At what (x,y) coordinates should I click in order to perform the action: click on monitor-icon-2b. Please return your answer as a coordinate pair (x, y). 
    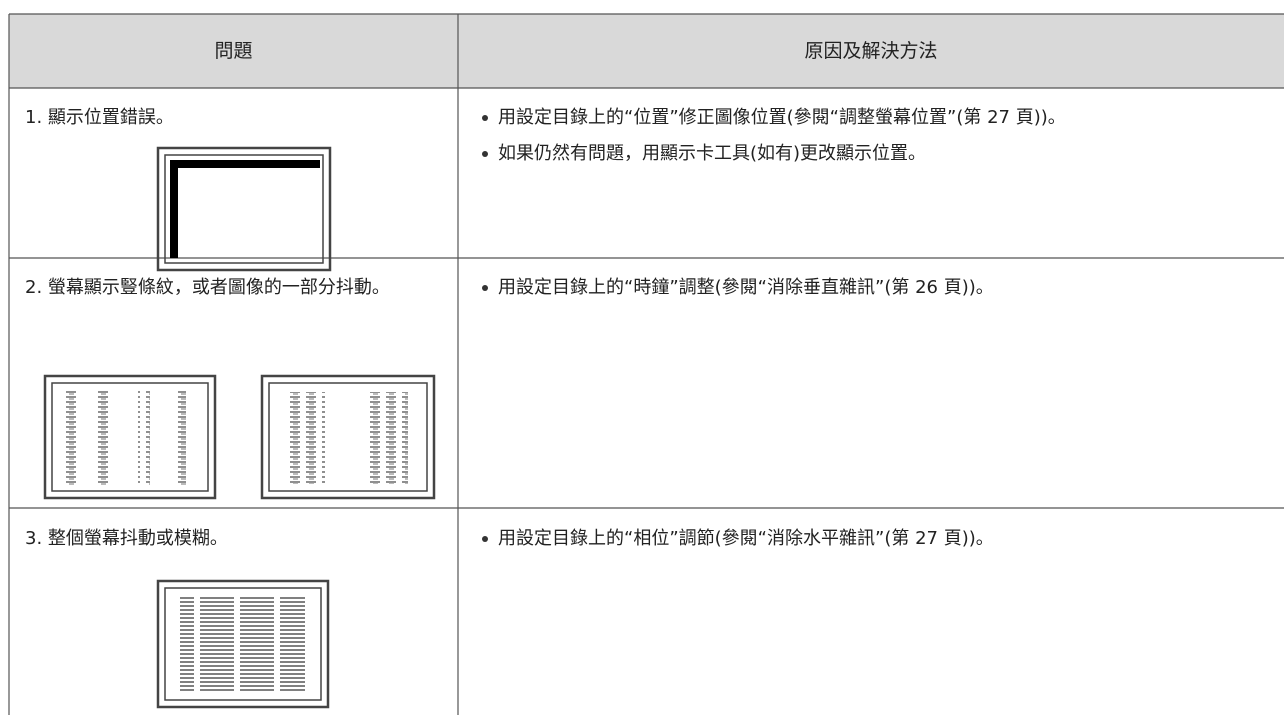
    Looking at the image, I should click on (348, 437).